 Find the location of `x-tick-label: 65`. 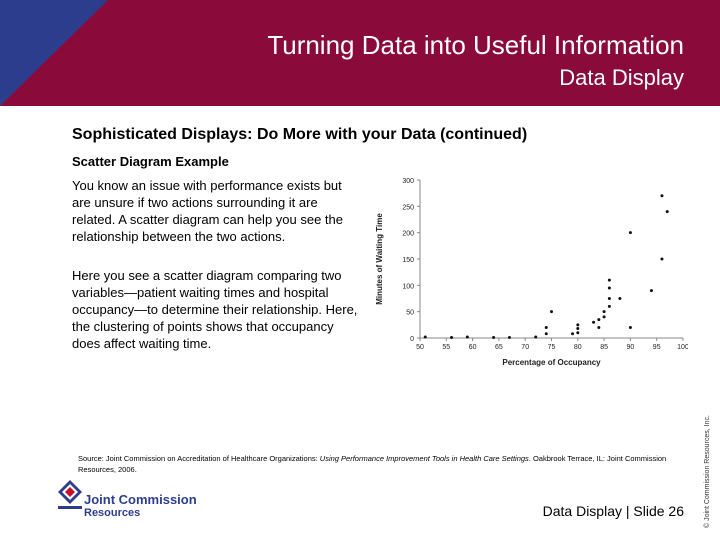

x-tick-label: 65 is located at coordinates (499, 347).